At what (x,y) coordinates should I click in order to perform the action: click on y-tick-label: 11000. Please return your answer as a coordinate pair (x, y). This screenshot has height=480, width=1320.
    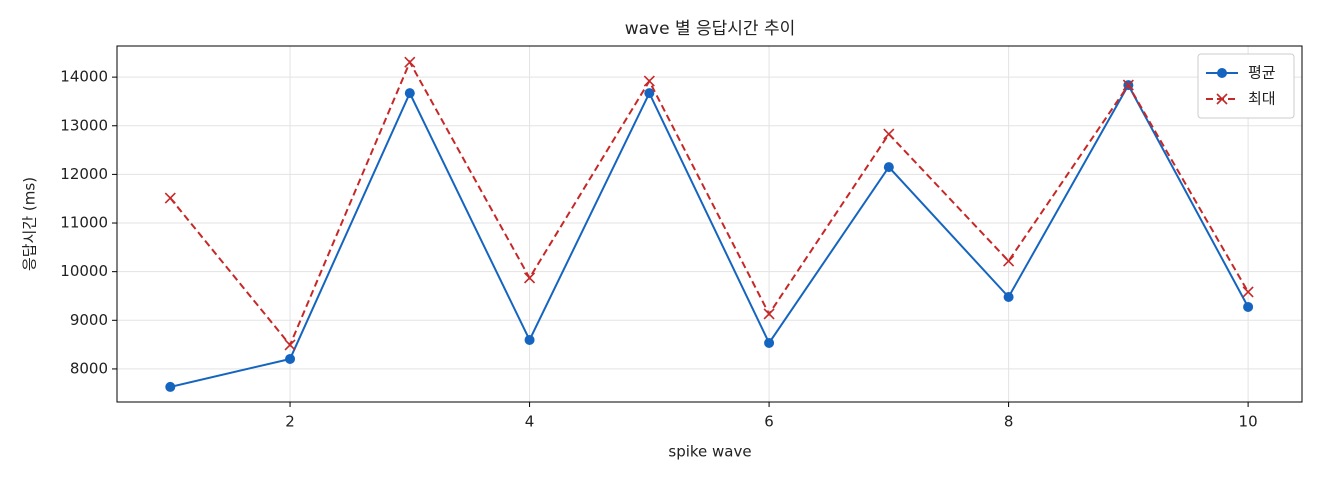
    Looking at the image, I should click on (84, 223).